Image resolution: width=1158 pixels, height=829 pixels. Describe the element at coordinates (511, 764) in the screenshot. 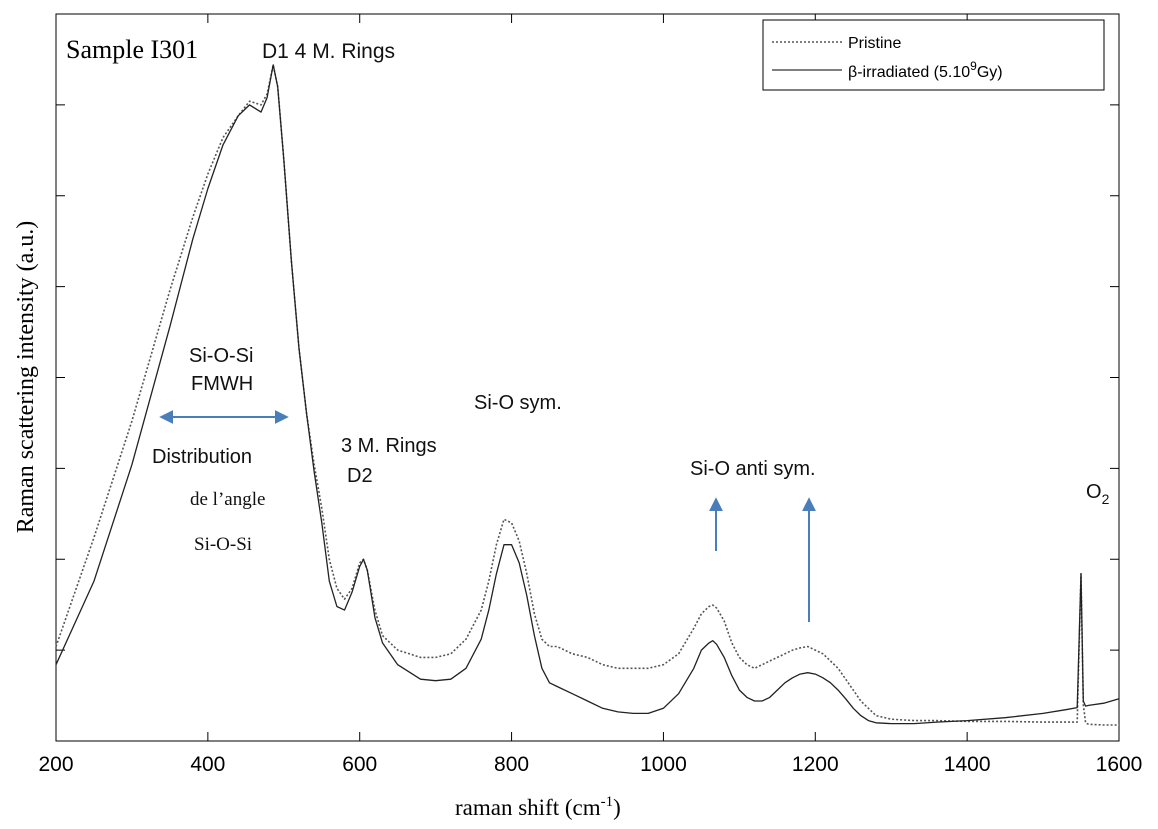

I see `x-tick-label: 800` at that location.